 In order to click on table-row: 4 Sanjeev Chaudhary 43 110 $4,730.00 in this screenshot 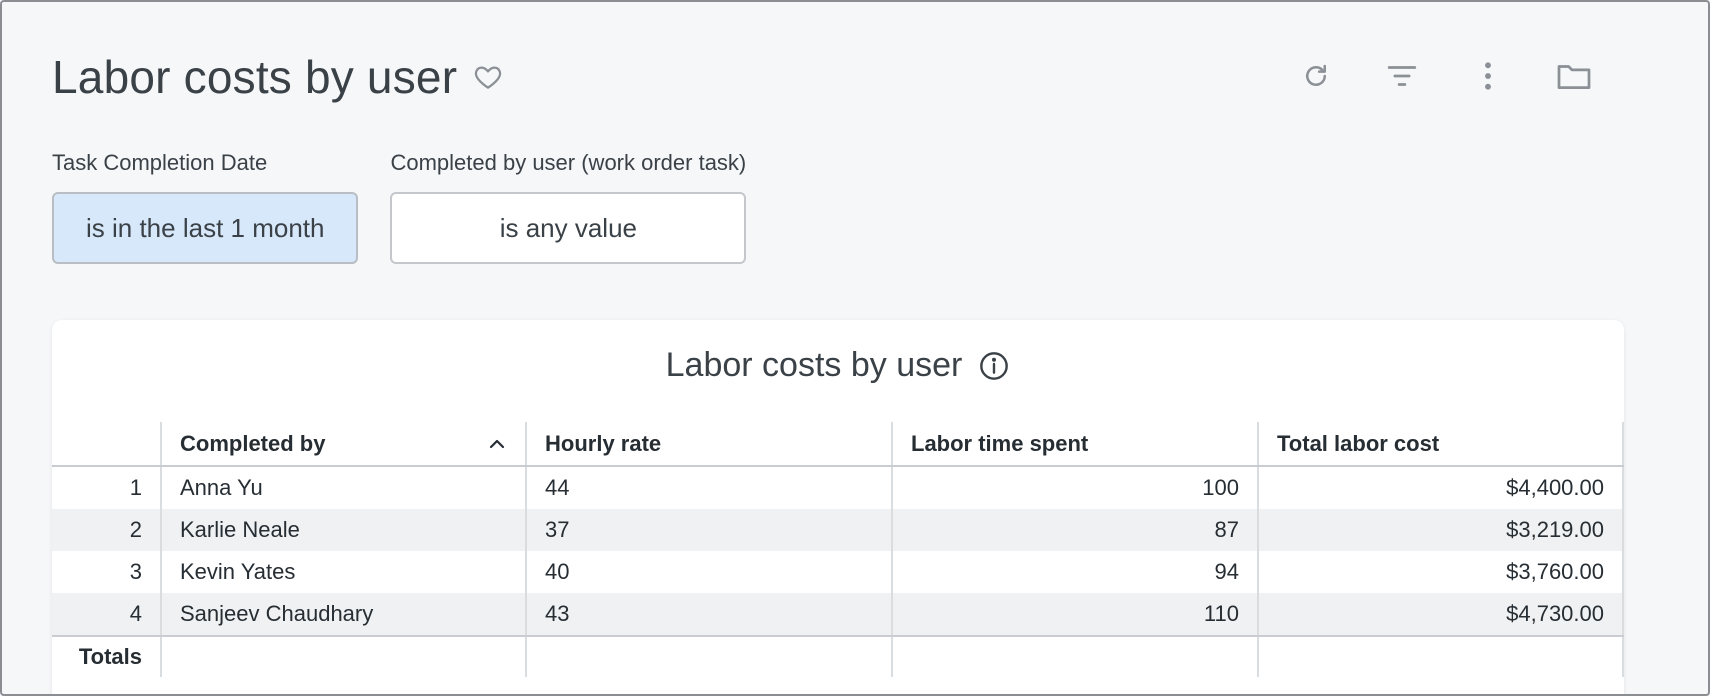, I will do `click(838, 614)`.